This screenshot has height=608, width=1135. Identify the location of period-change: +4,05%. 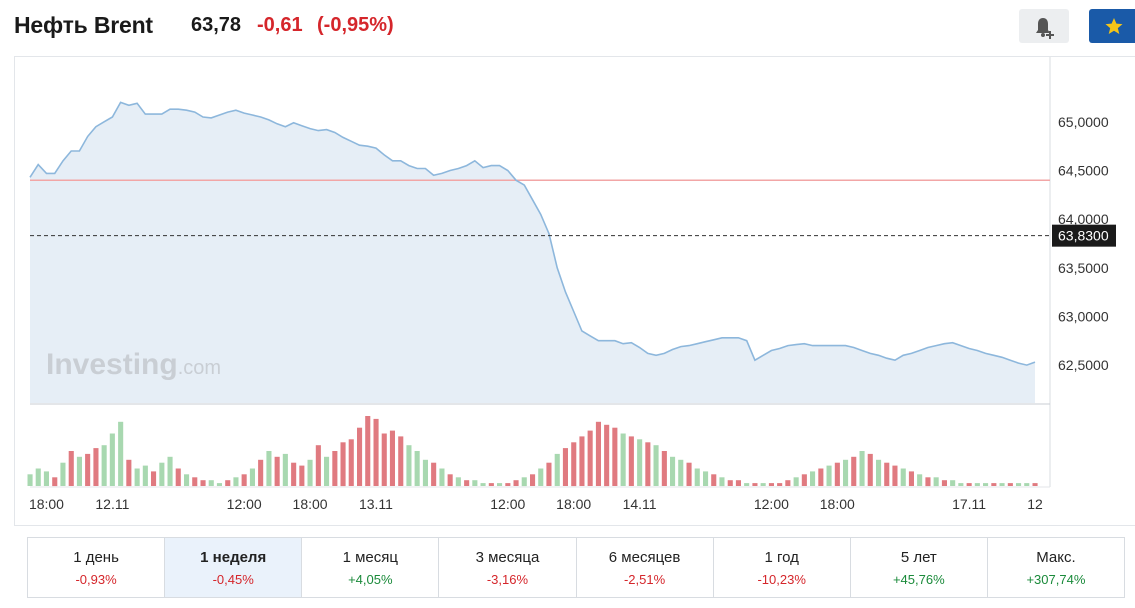
(370, 579).